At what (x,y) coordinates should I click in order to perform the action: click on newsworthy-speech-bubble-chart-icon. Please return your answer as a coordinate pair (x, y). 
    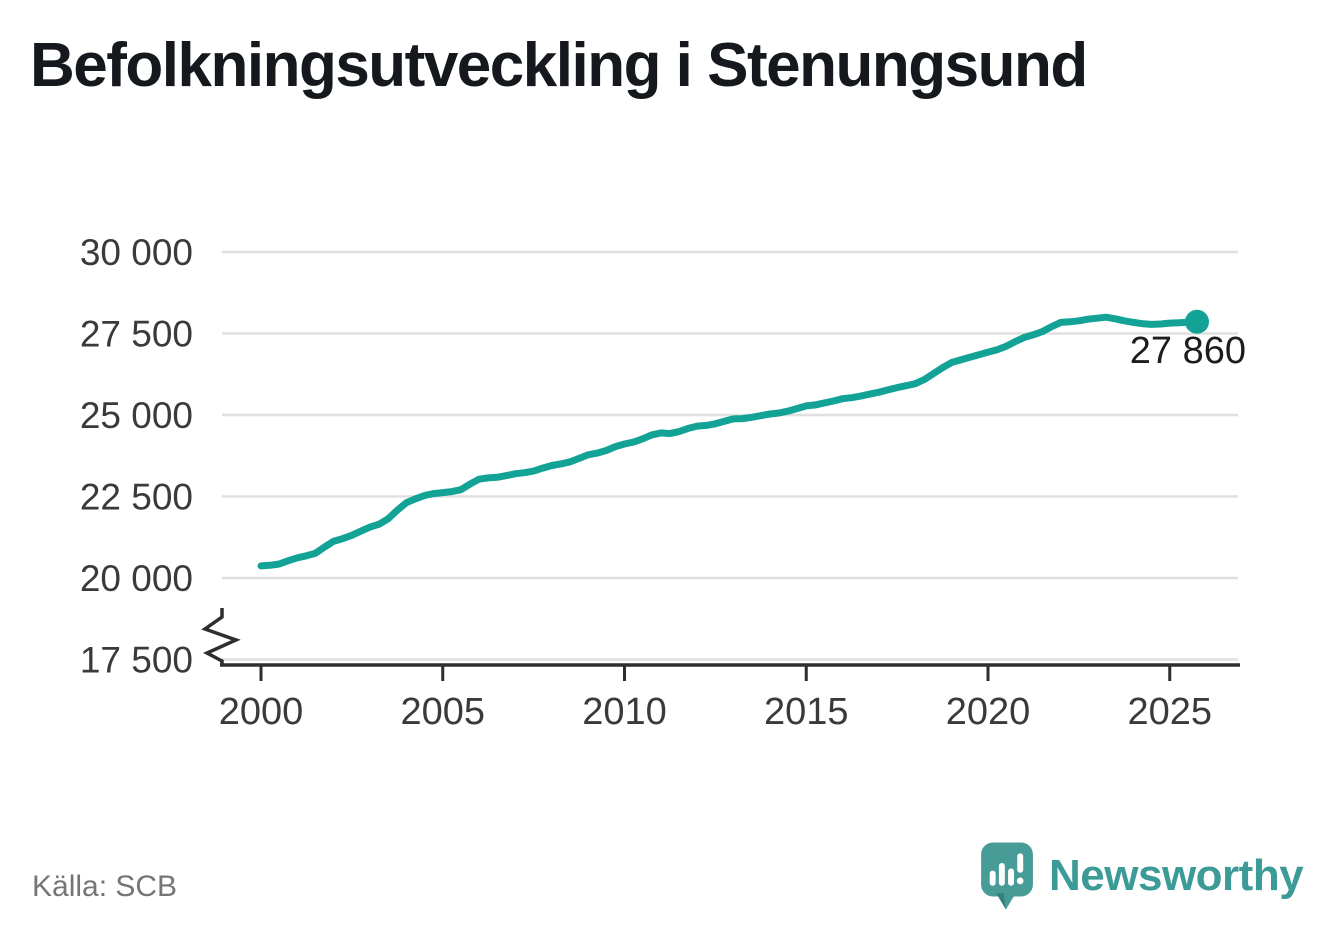
    Looking at the image, I should click on (1007, 876).